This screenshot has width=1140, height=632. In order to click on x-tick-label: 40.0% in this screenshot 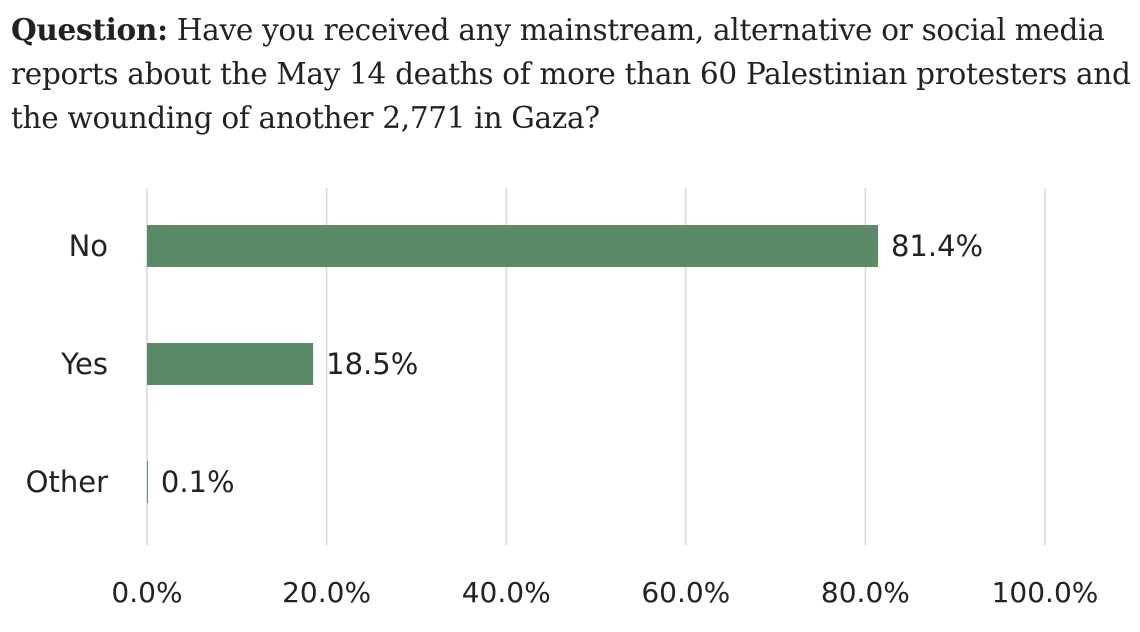, I will do `click(506, 592)`.